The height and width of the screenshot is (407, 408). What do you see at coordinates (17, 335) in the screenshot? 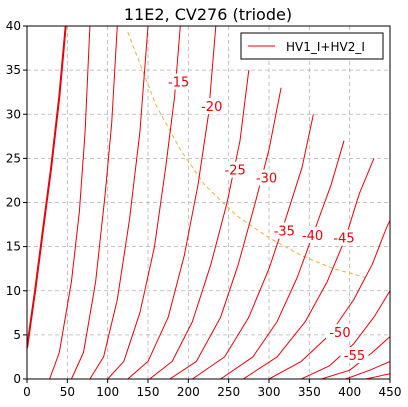
I see `y-tick-label: 5` at bounding box center [17, 335].